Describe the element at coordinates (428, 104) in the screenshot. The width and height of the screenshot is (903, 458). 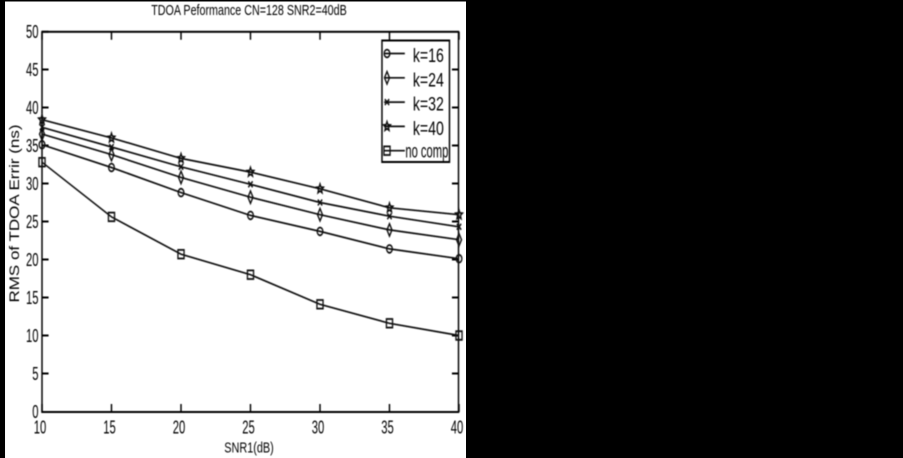
I see `svg-text: k=32` at that location.